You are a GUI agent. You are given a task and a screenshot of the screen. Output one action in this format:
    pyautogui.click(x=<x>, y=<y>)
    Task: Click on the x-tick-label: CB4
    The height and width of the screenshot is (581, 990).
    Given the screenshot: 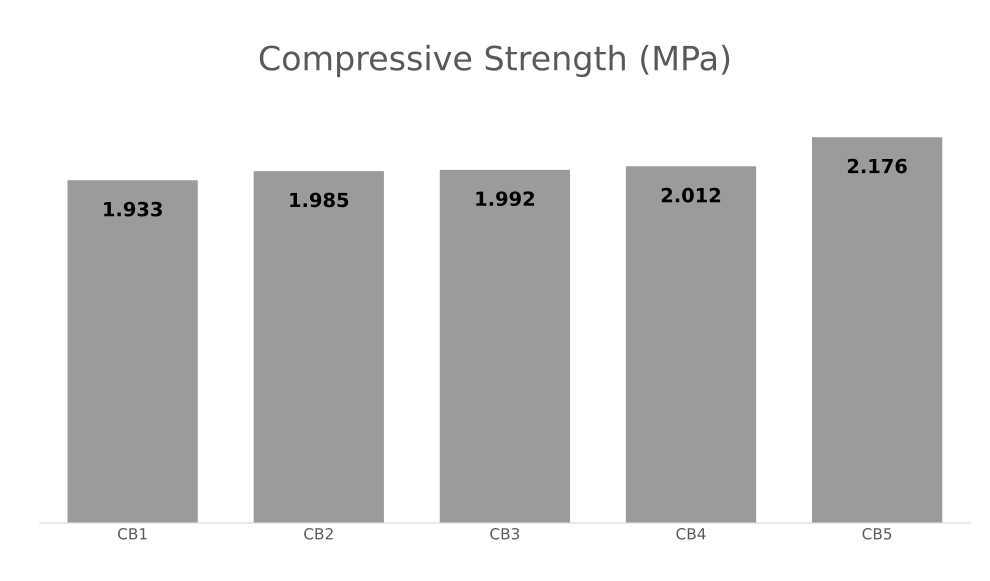 What is the action you would take?
    pyautogui.click(x=691, y=534)
    